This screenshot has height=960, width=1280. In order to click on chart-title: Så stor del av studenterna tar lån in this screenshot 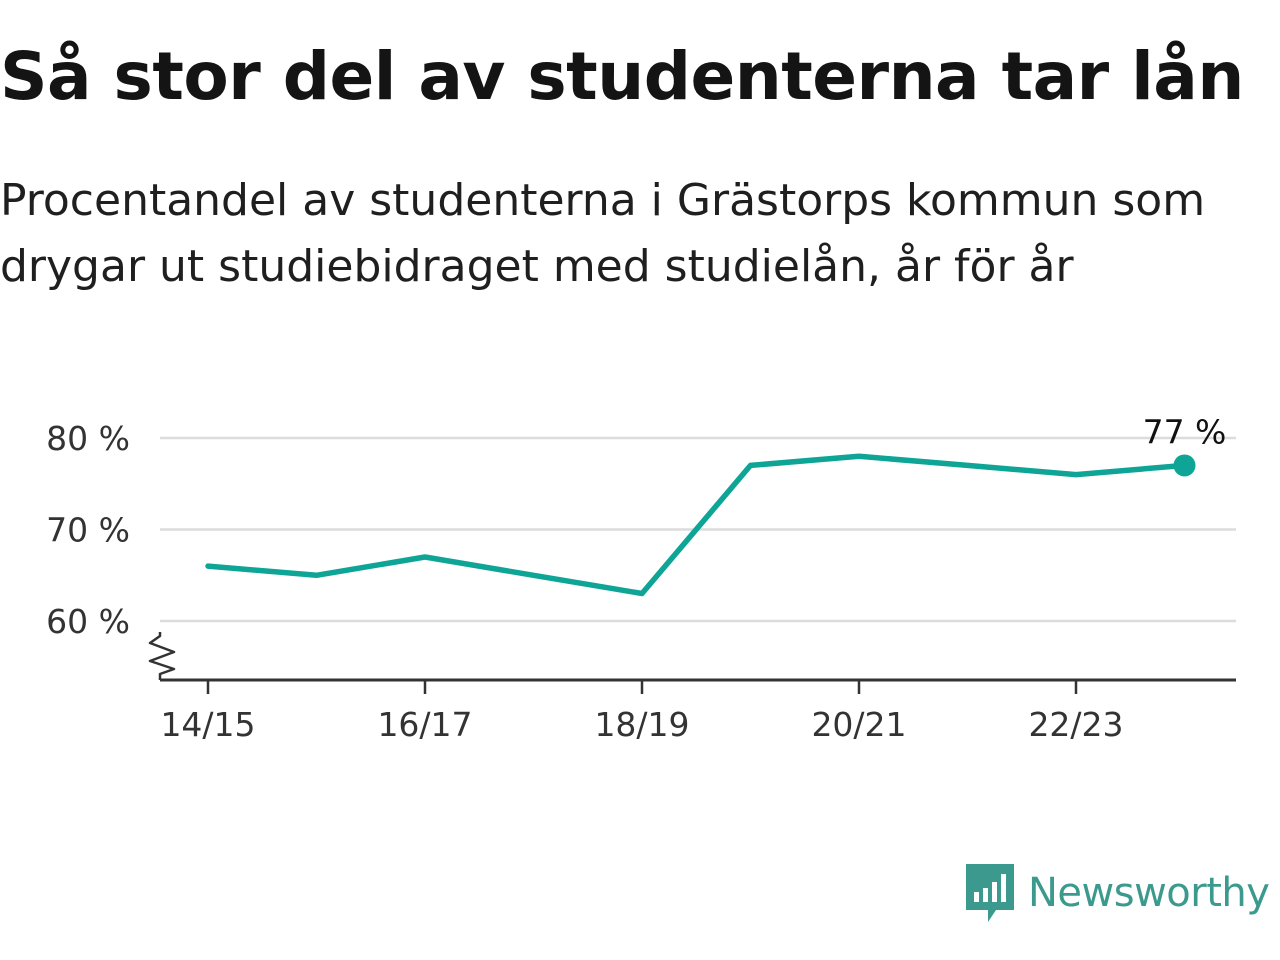, I will do `click(622, 76)`.